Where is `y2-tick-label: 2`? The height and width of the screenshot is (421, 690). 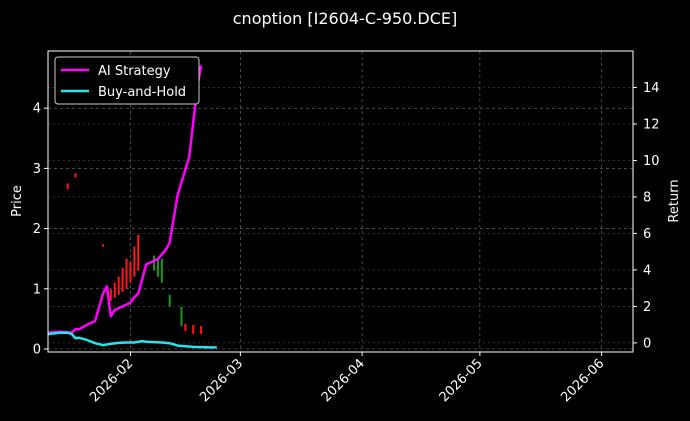
y2-tick-label: 2 is located at coordinates (647, 307).